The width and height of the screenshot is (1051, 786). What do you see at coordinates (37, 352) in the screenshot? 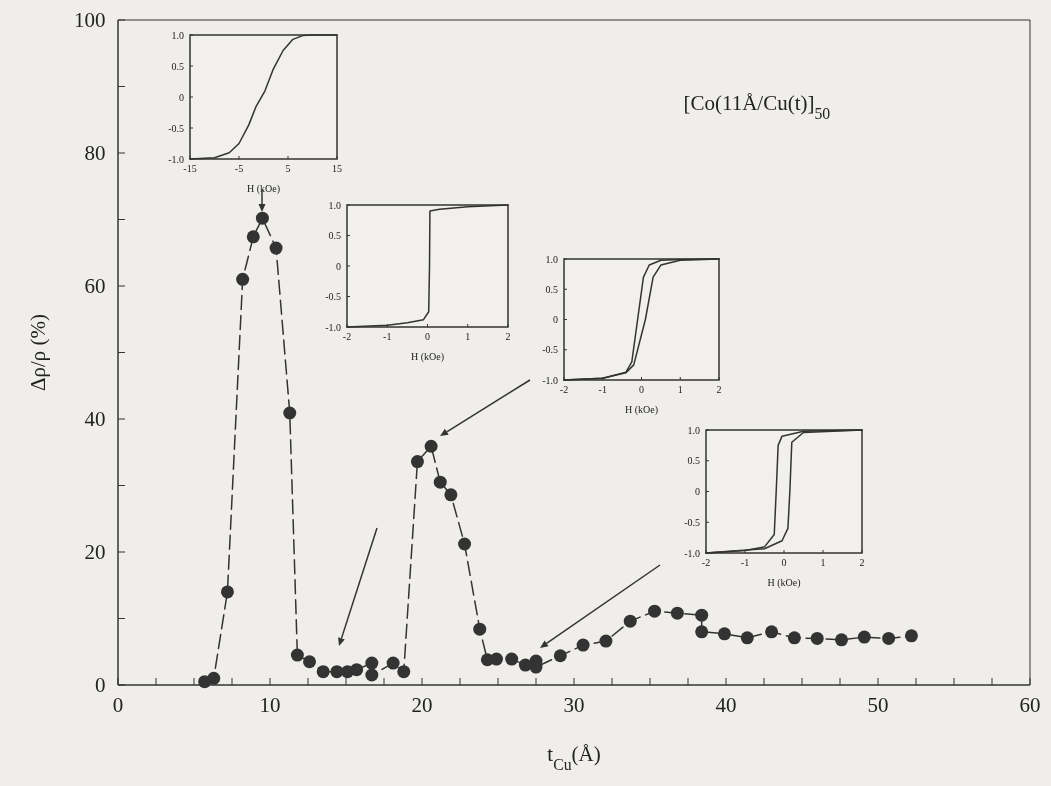
I see `y-axis-title: Δρ/ρ (%)` at bounding box center [37, 352].